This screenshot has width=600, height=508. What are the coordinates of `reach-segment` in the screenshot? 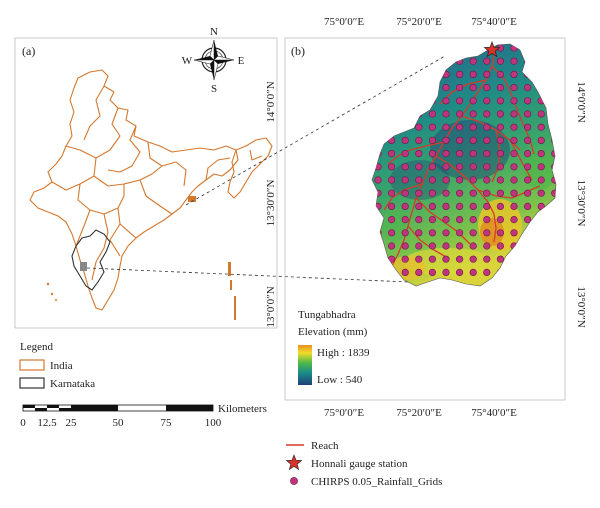 It's located at (428, 242).